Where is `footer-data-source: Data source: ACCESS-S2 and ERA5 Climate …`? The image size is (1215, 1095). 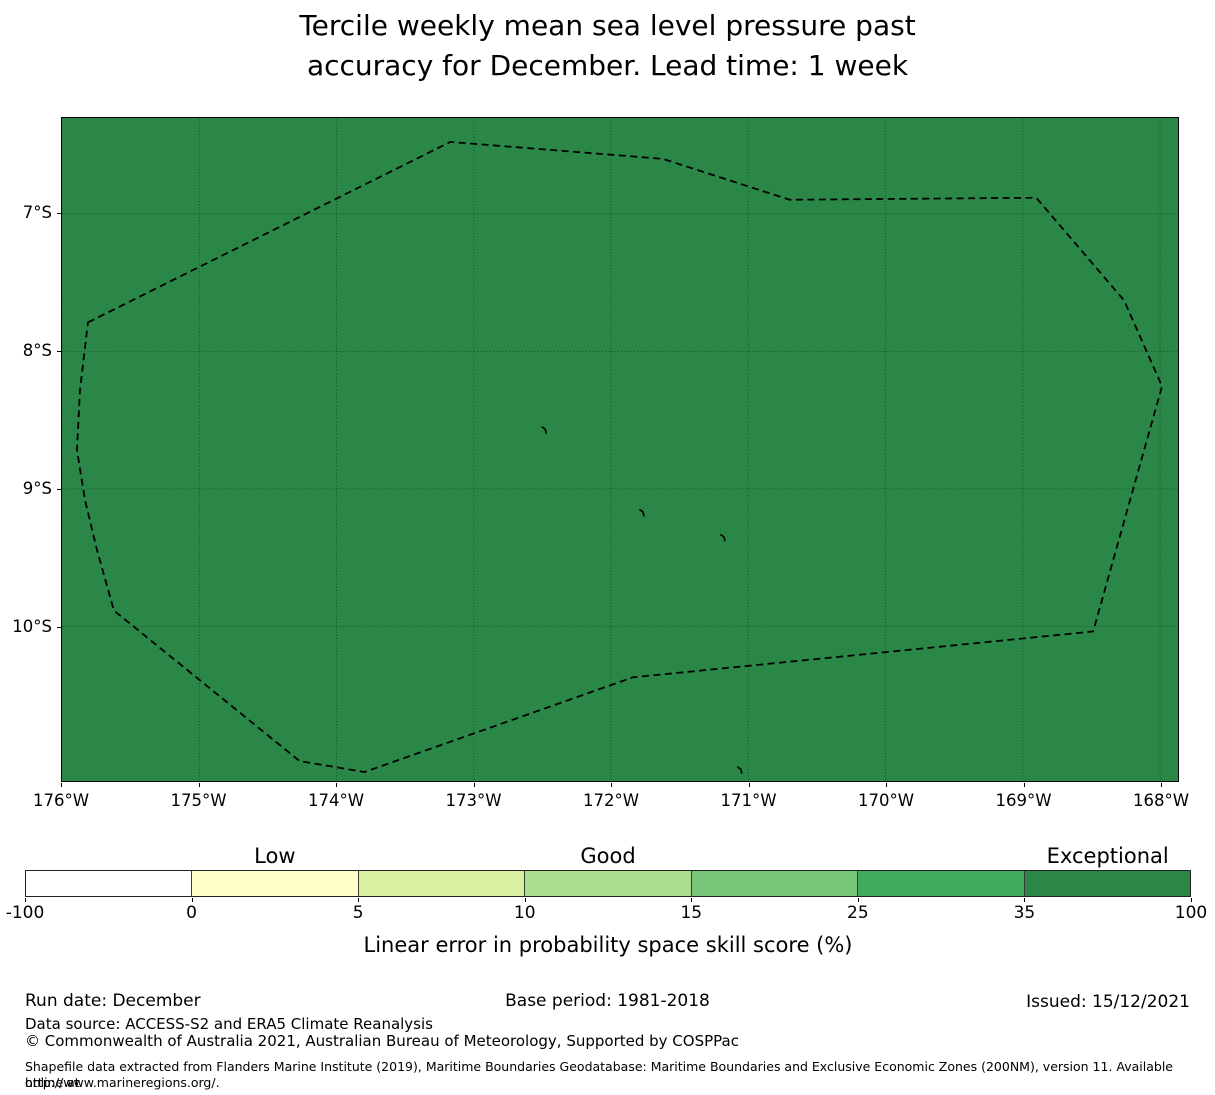
footer-data-source: Data source: ACCESS-S2 and ERA5 Climate … is located at coordinates (229, 1024).